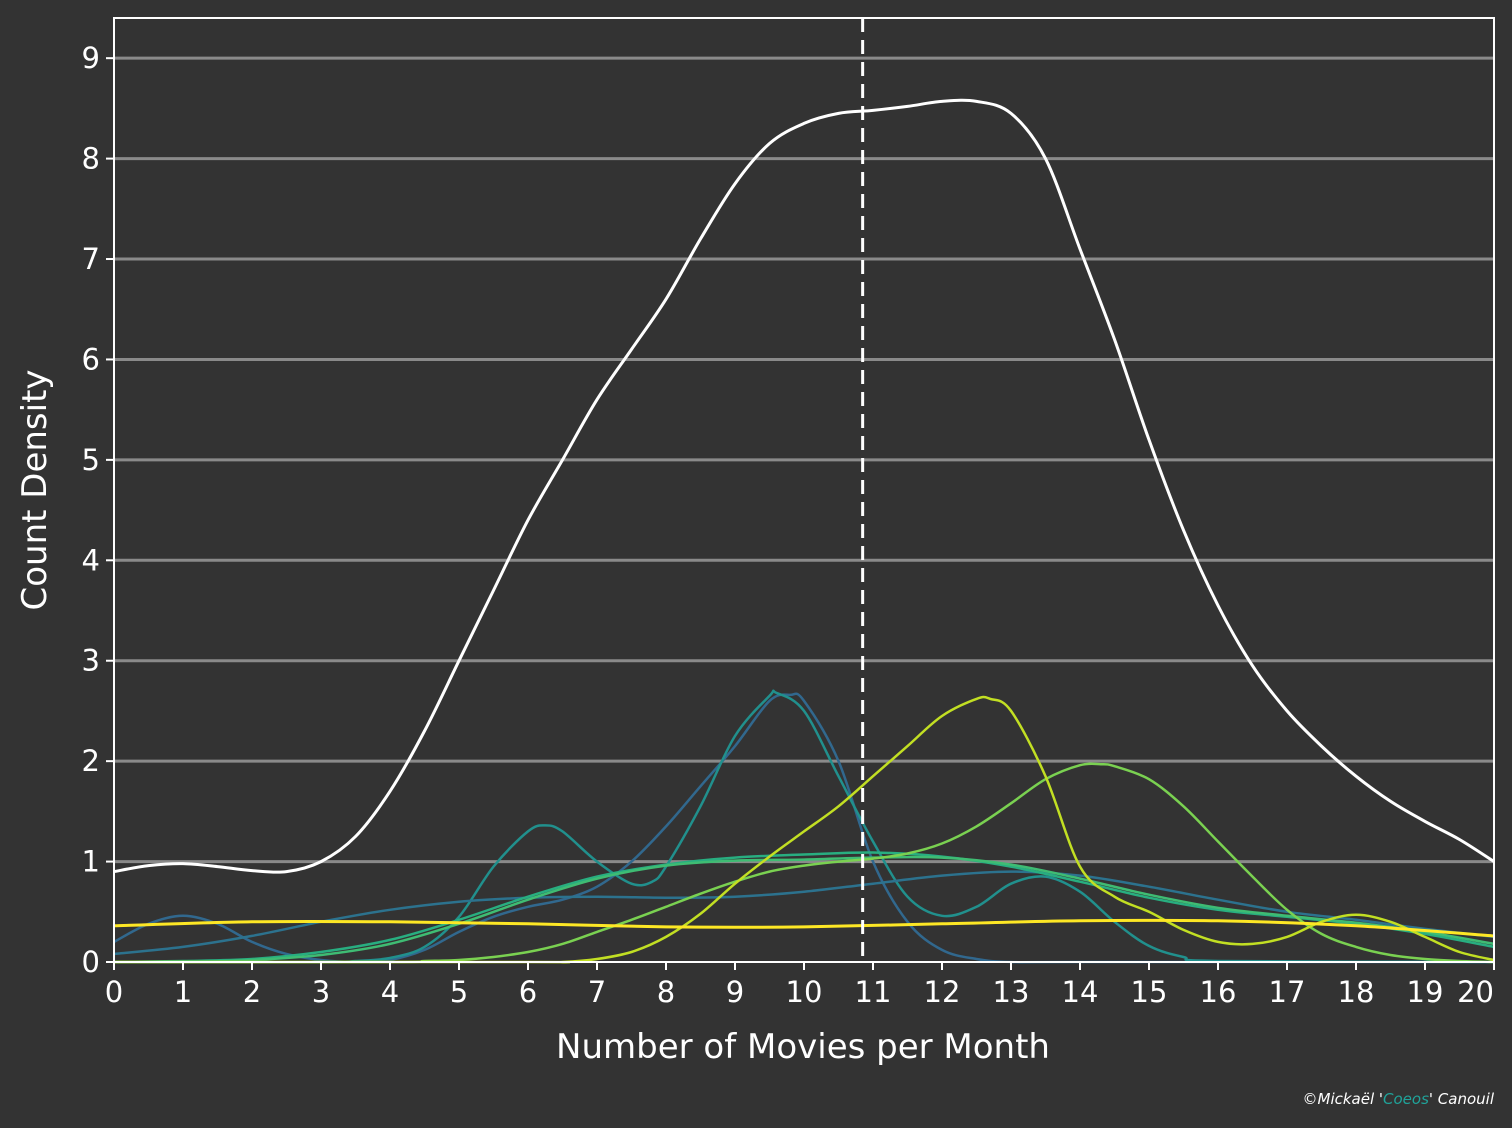  What do you see at coordinates (91, 159) in the screenshot?
I see `y-tick-label: 8` at bounding box center [91, 159].